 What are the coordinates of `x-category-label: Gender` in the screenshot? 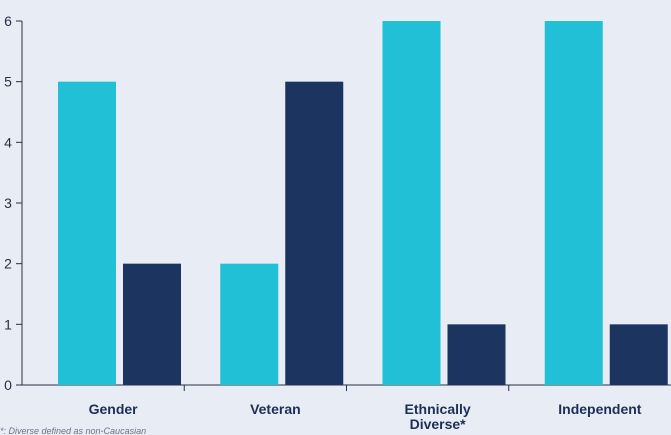 It's located at (114, 409).